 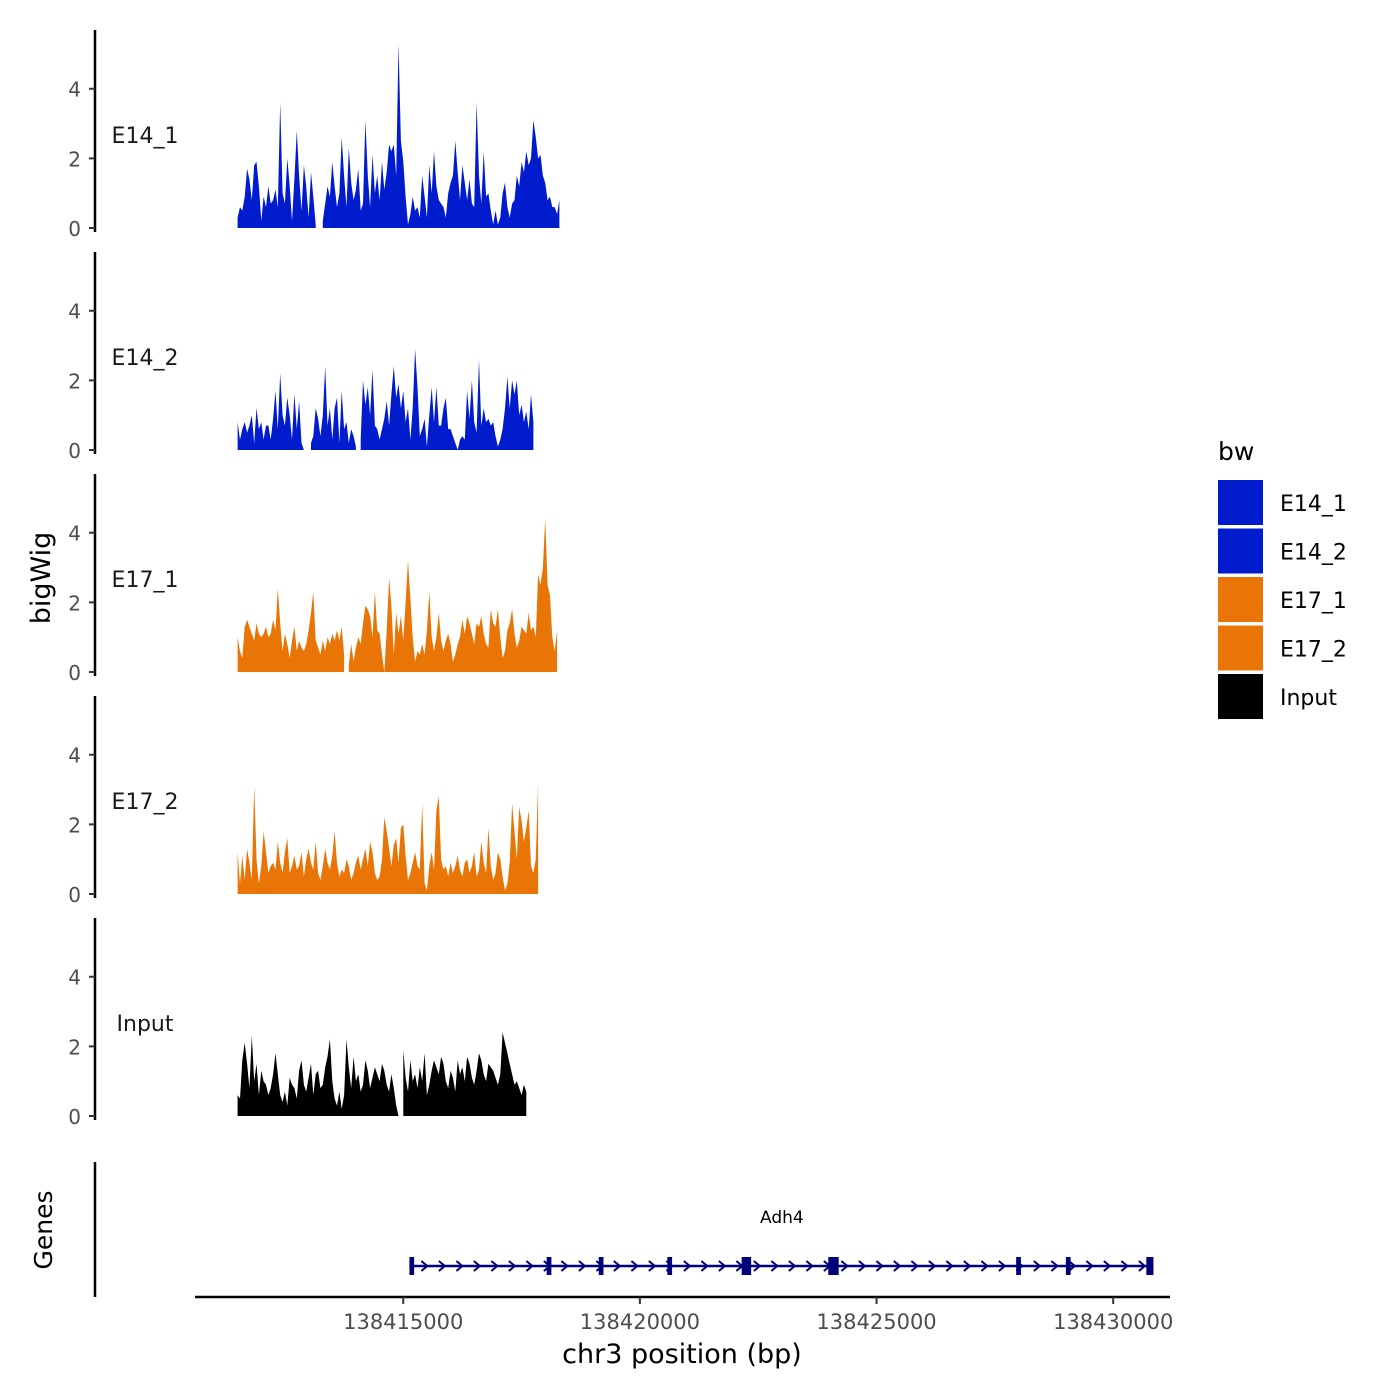 What do you see at coordinates (1277, 696) in the screenshot?
I see `legend-item-input: Input` at bounding box center [1277, 696].